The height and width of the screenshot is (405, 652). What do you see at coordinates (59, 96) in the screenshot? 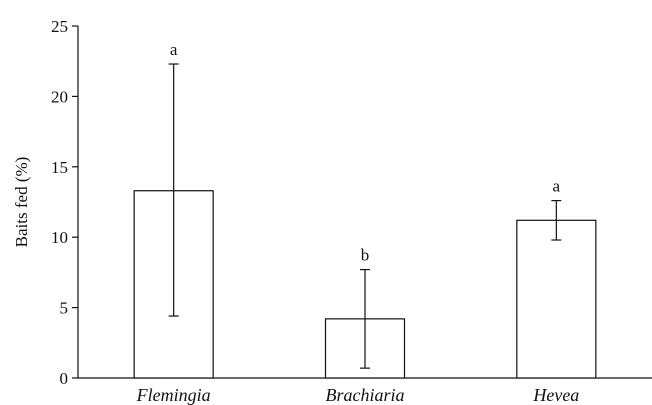
I see `y-tick-label: 20` at bounding box center [59, 96].